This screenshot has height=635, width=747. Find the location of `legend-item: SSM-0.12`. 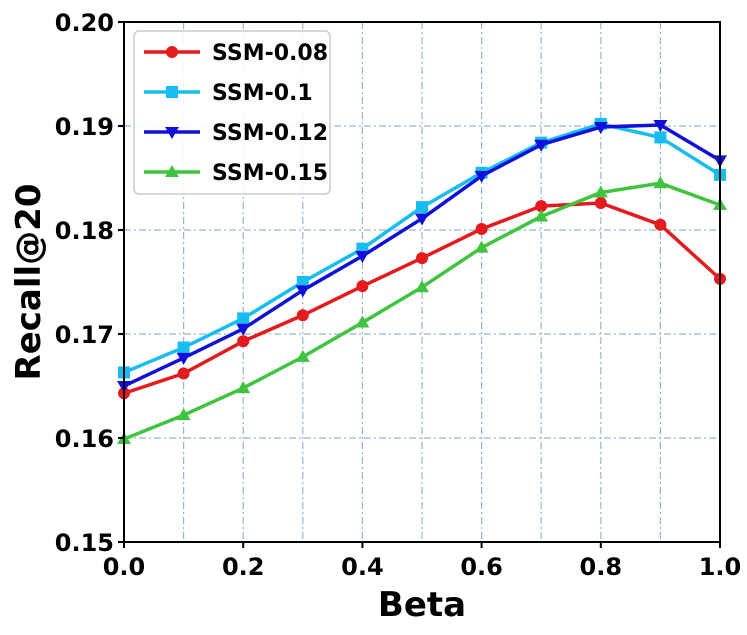

legend-item: SSM-0.12 is located at coordinates (236, 133).